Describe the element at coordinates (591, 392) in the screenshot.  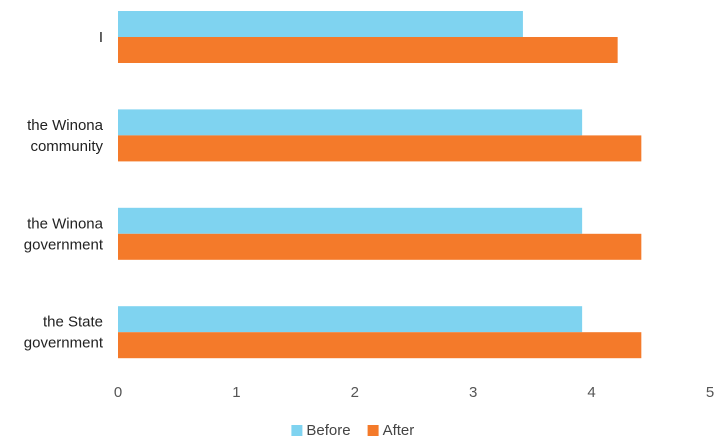
I see `x-tick-label-4: 4` at that location.